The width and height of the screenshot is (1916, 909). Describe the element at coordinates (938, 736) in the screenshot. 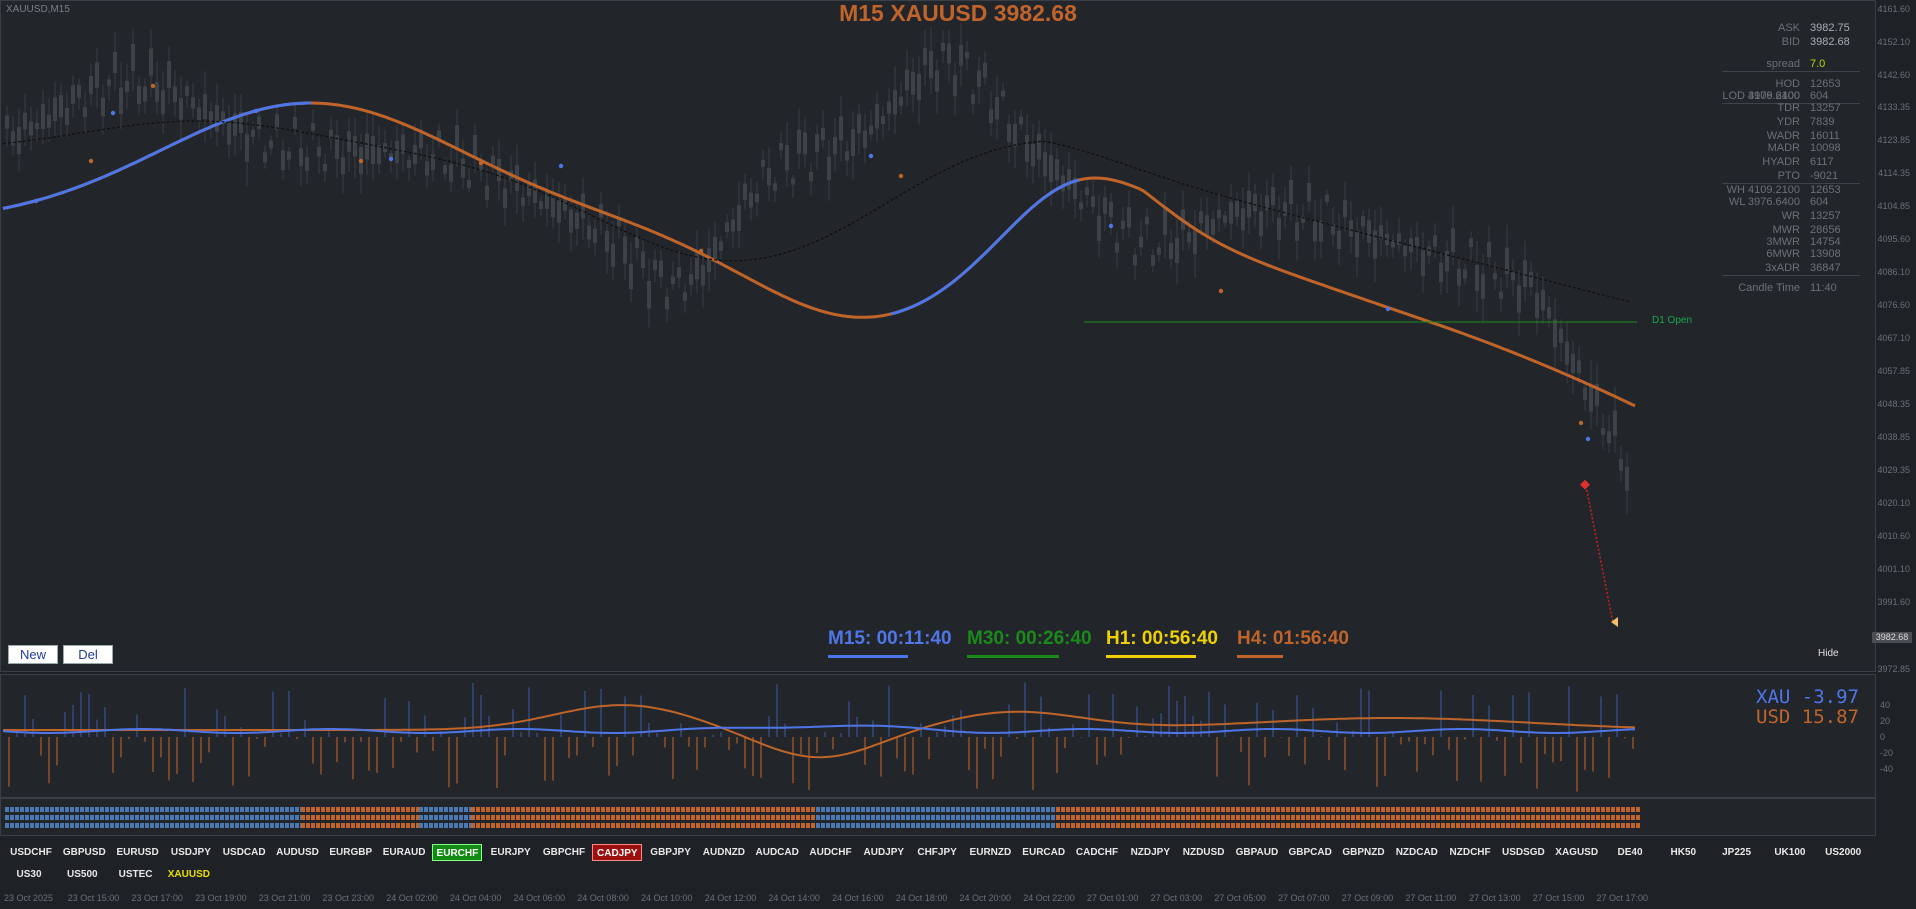

I see `currency-strength-indicator` at that location.